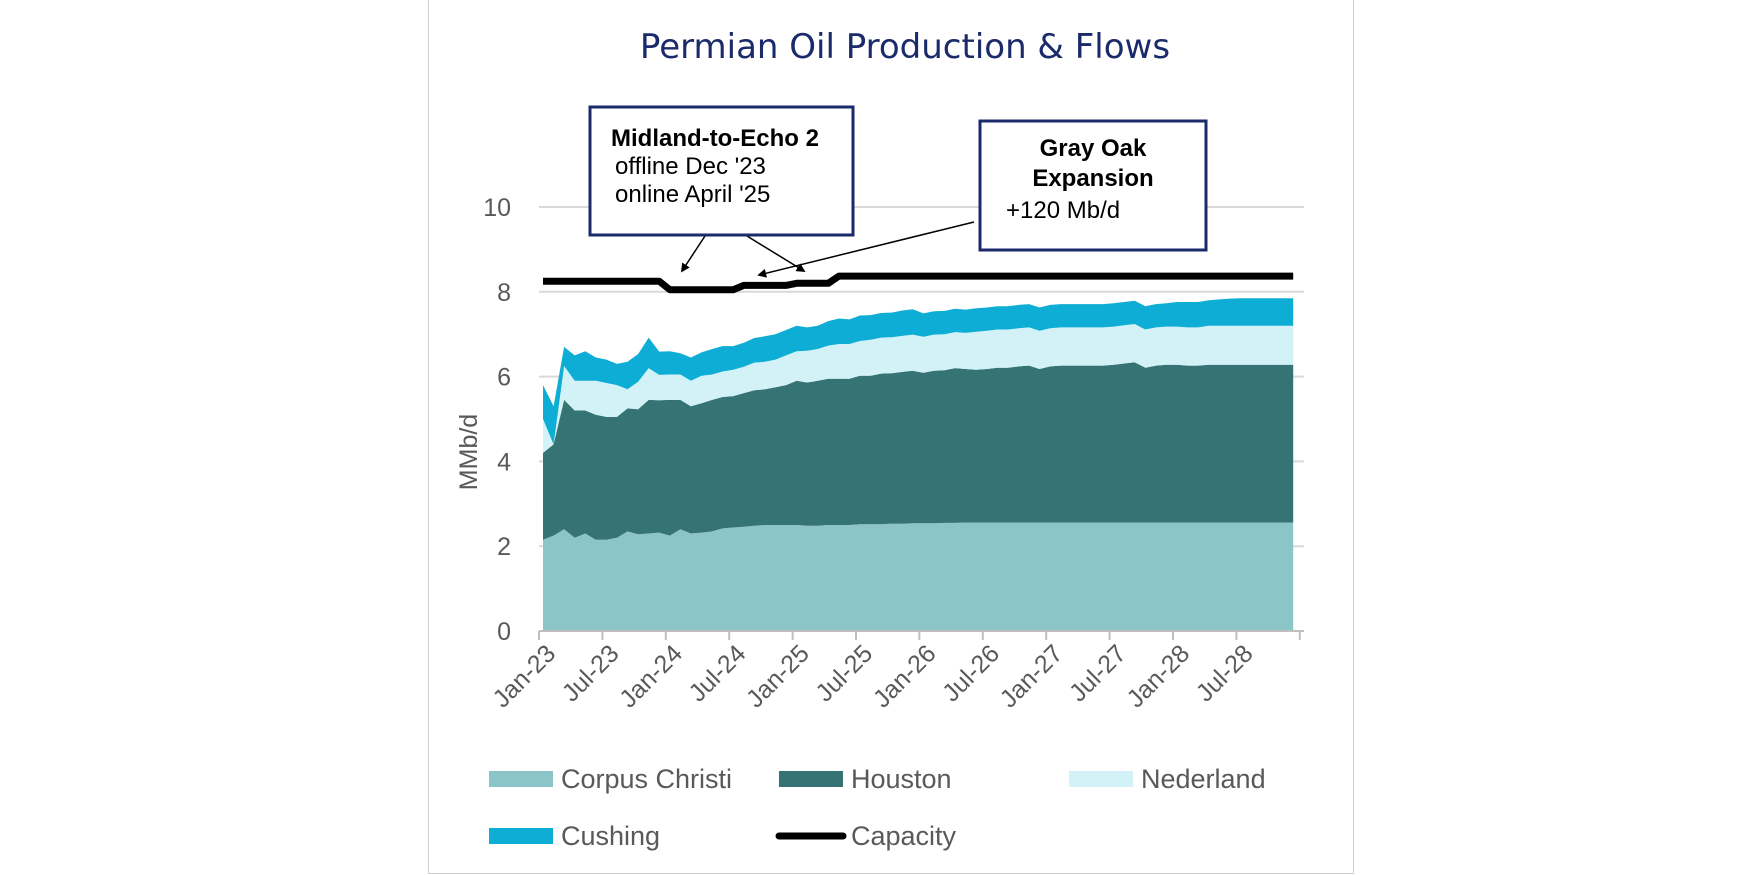  I want to click on legend-label: Nederland, so click(1203, 779).